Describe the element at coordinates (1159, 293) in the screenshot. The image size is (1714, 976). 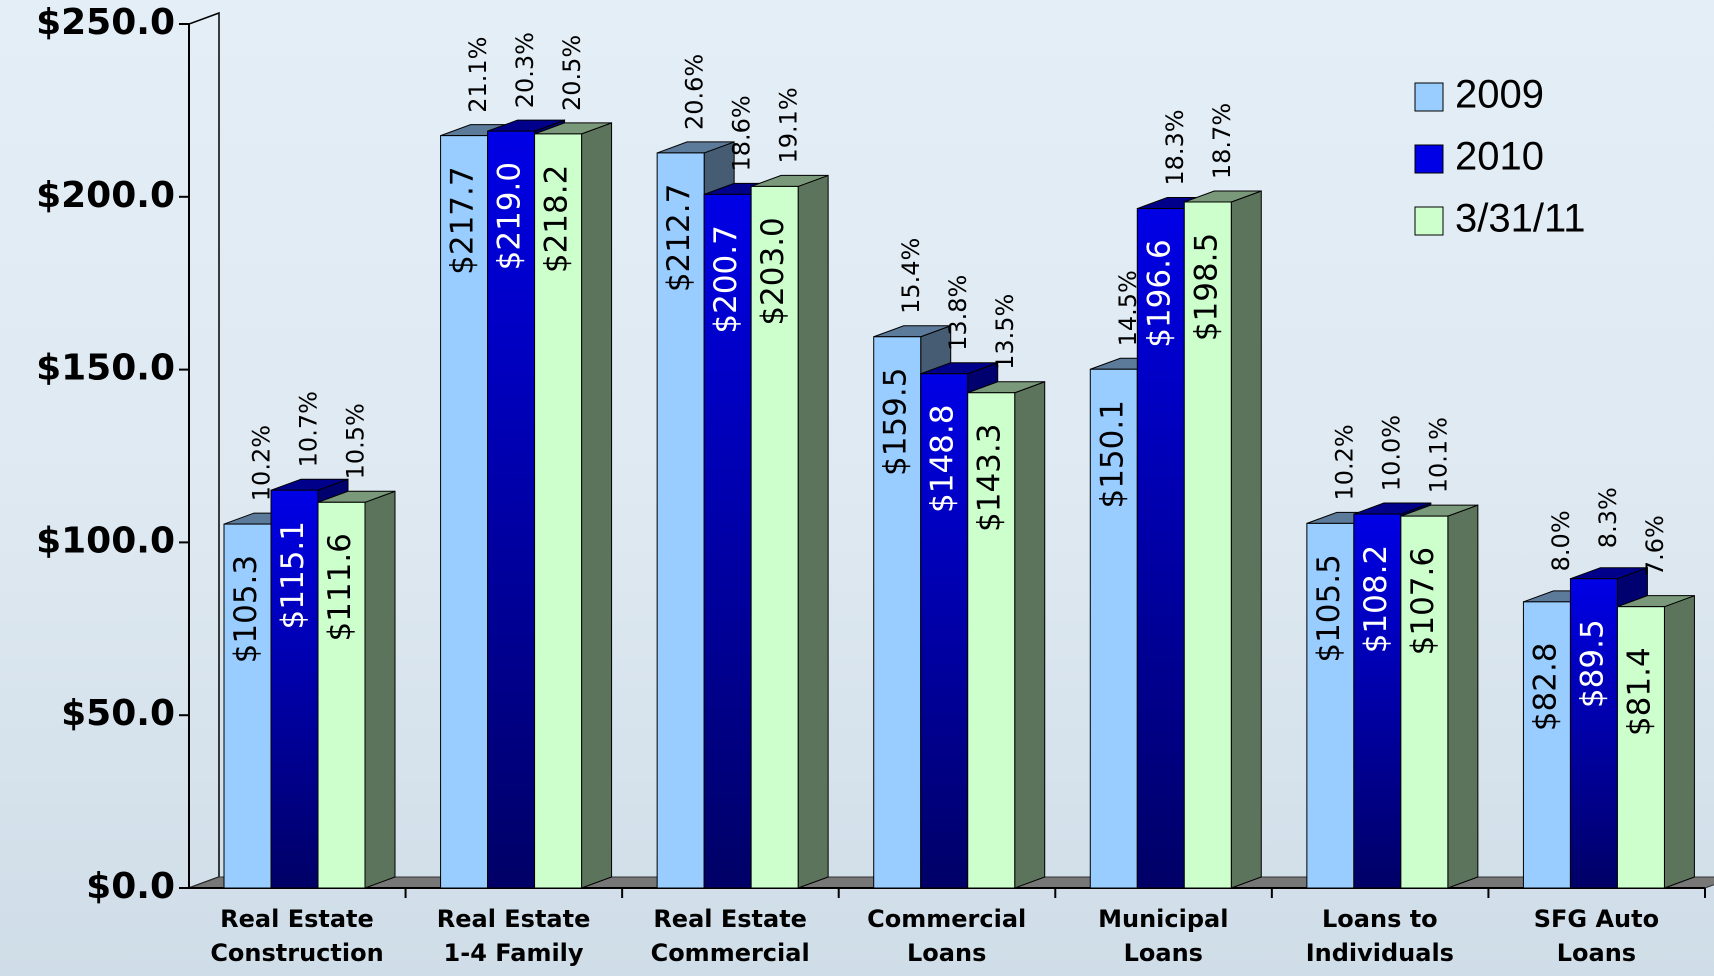
I see `value-label: $196.6` at that location.